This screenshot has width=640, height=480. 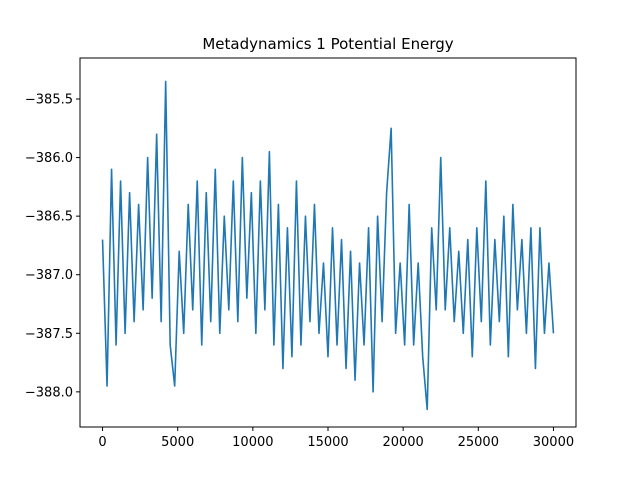 I want to click on x-tick-label: 5000, so click(x=177, y=442).